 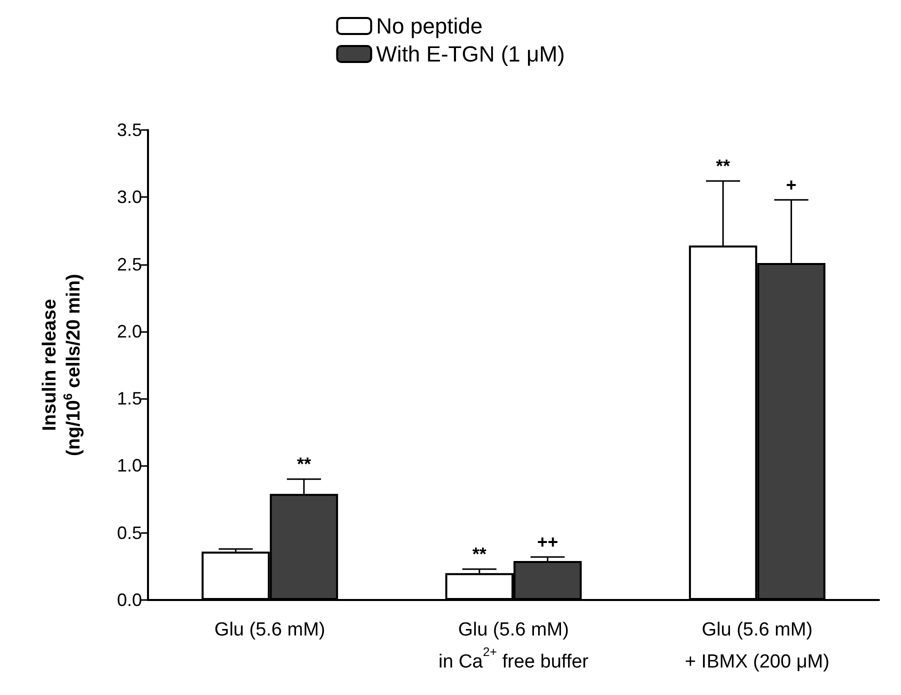 I want to click on y-tick-label: 3.0, so click(x=129, y=197).